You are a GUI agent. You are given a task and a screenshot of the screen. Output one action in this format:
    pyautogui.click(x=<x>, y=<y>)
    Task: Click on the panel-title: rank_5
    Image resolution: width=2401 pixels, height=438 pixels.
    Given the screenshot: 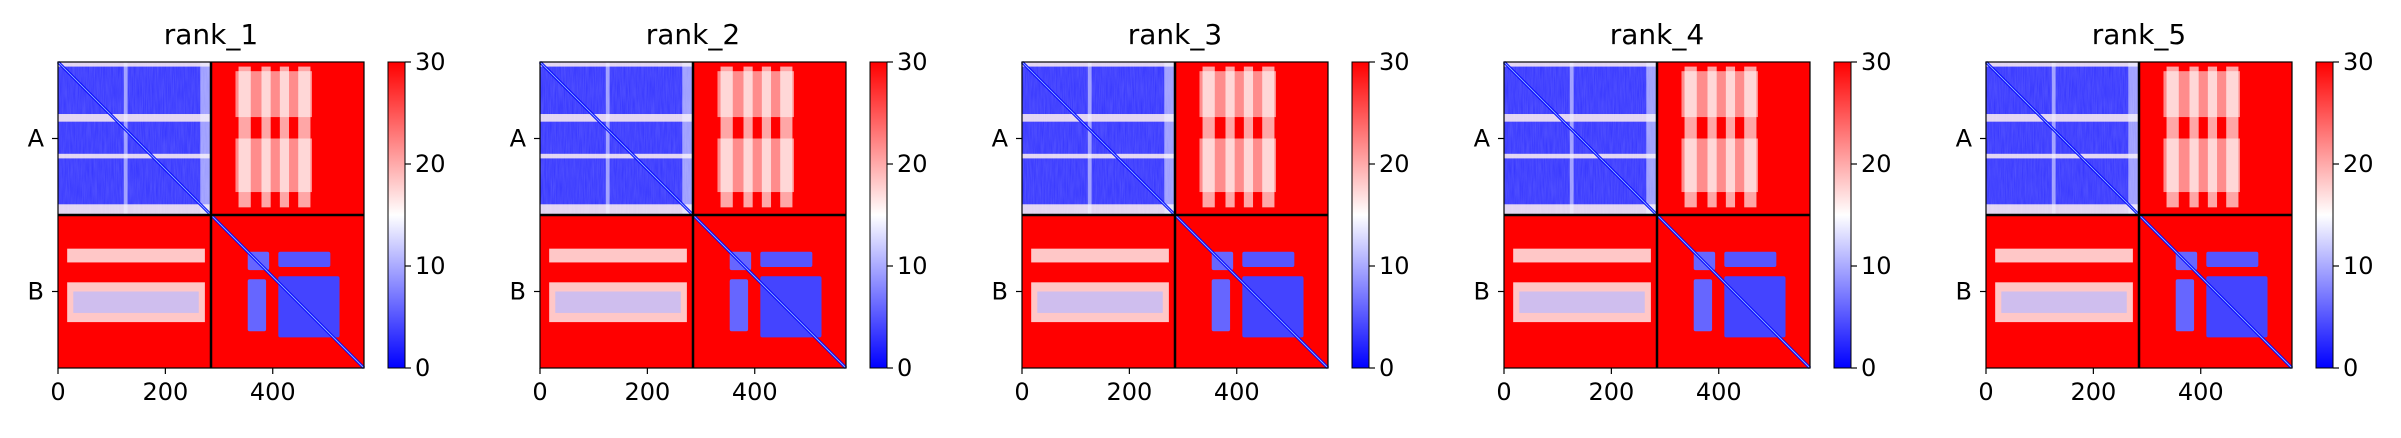 What is the action you would take?
    pyautogui.click(x=2139, y=34)
    